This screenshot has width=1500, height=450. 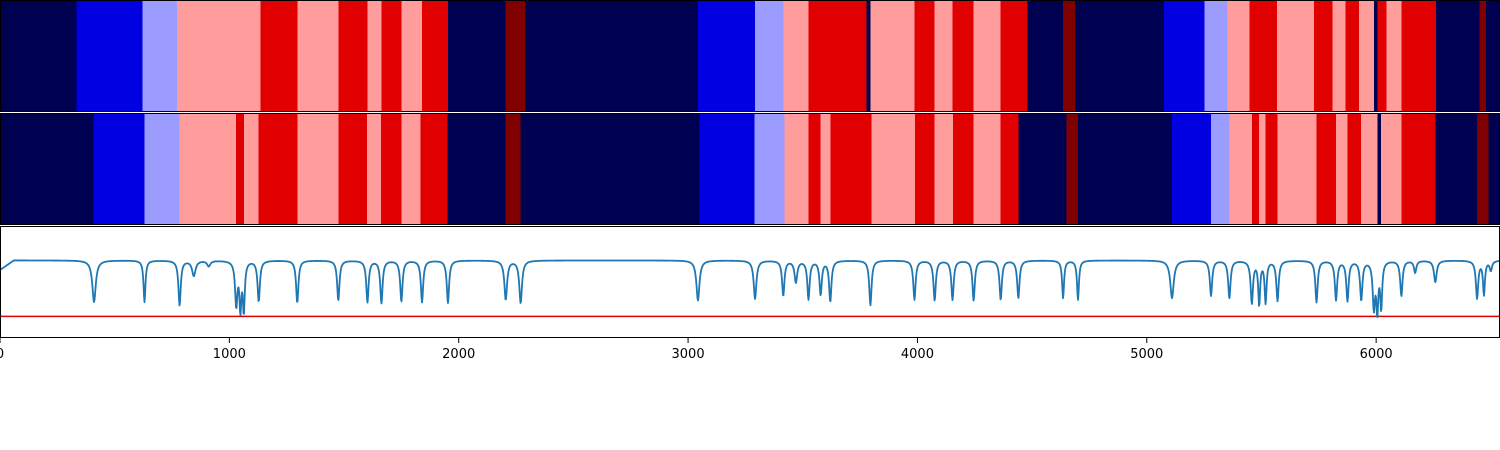 I want to click on x-tick-label-0: 0, so click(x=2, y=354).